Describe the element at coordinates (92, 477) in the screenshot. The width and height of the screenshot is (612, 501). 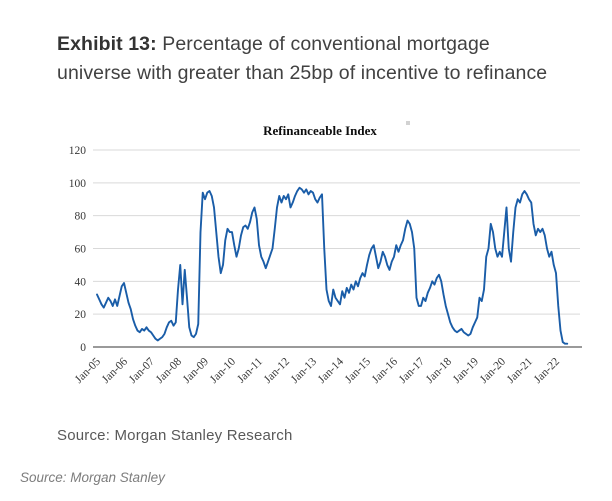
I see `footer-source: Source: Morgan Stanley` at that location.